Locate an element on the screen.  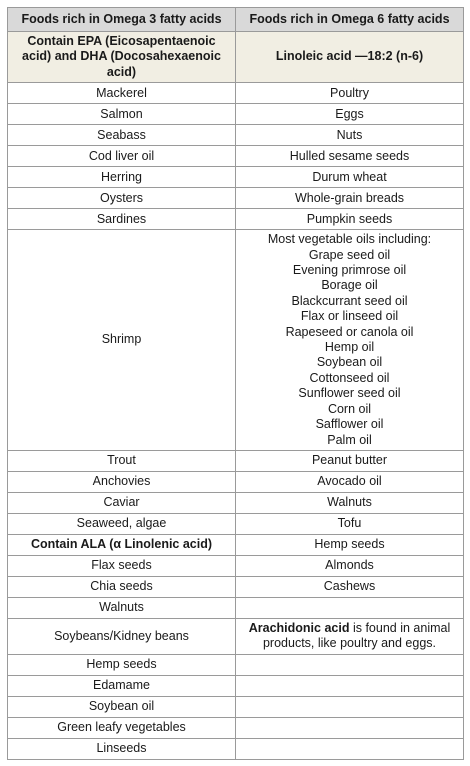
food-cell: Shrimp is located at coordinates (121, 340).